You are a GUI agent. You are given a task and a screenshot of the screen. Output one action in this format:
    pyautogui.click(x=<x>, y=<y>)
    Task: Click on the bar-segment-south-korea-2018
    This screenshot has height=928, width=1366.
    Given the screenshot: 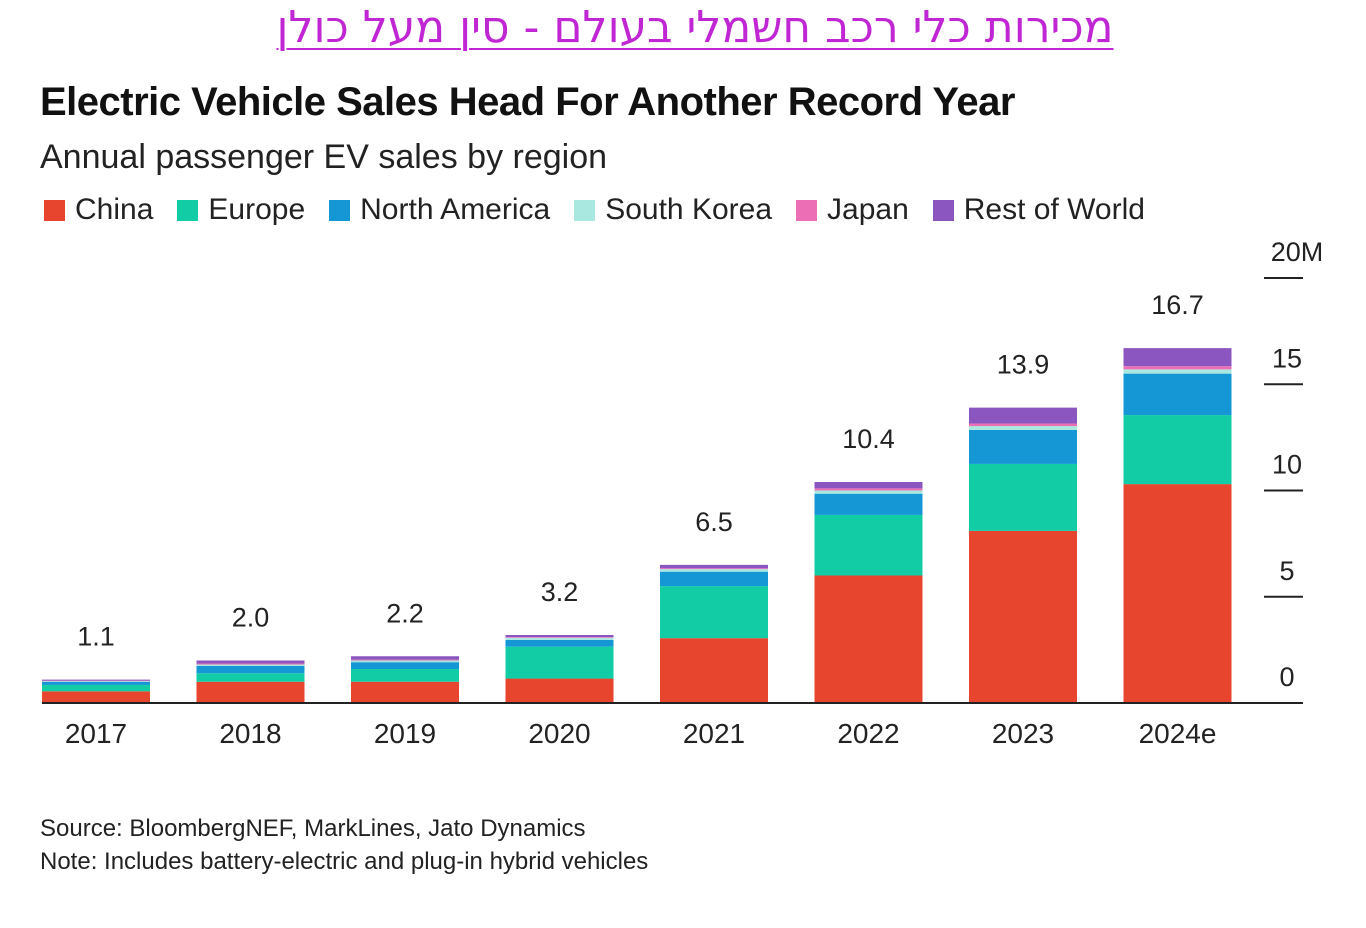 What is the action you would take?
    pyautogui.click(x=250, y=665)
    